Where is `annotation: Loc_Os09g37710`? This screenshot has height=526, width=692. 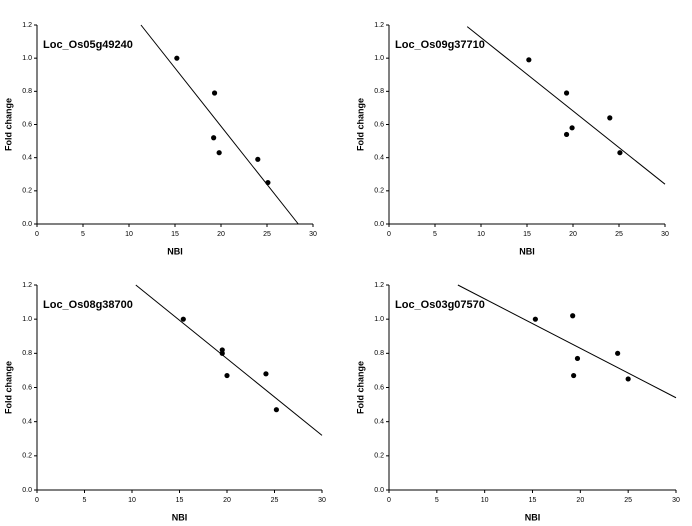
annotation: Loc_Os09g37710 is located at coordinates (440, 45).